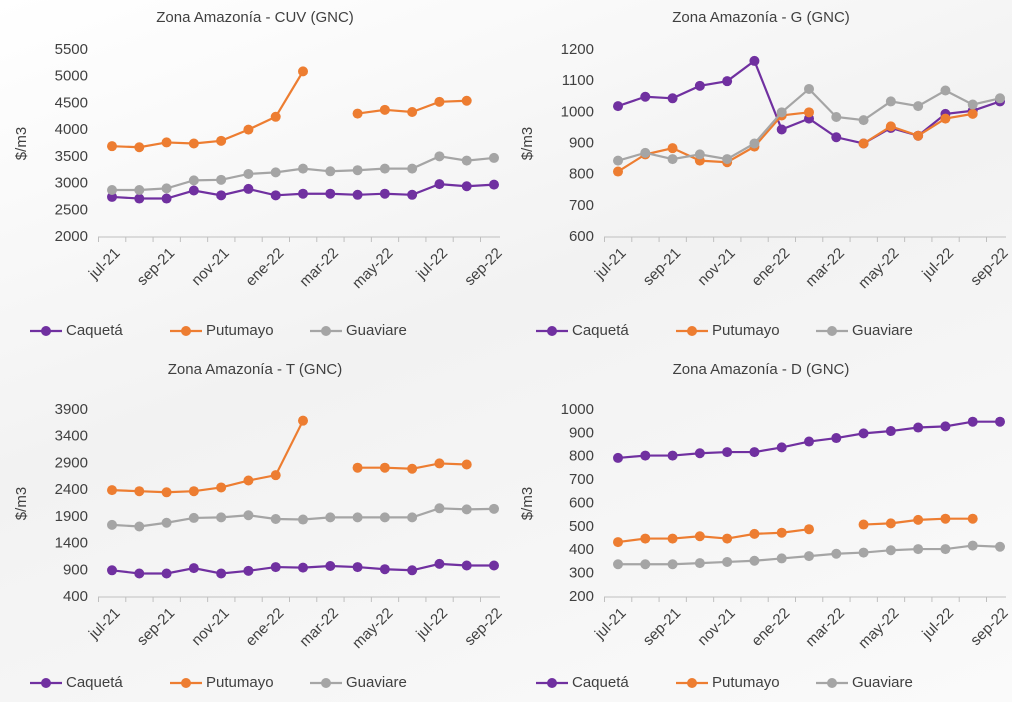 This screenshot has width=1012, height=702. I want to click on y-tick-label: 1200, so click(577, 49).